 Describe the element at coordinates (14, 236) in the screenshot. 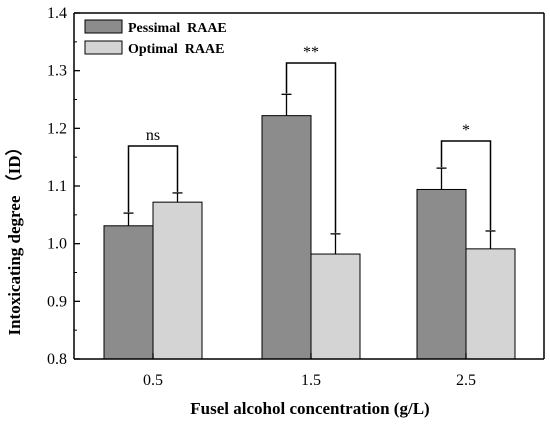

I see `y-axis-title: Intoxicating degree （ID）` at that location.